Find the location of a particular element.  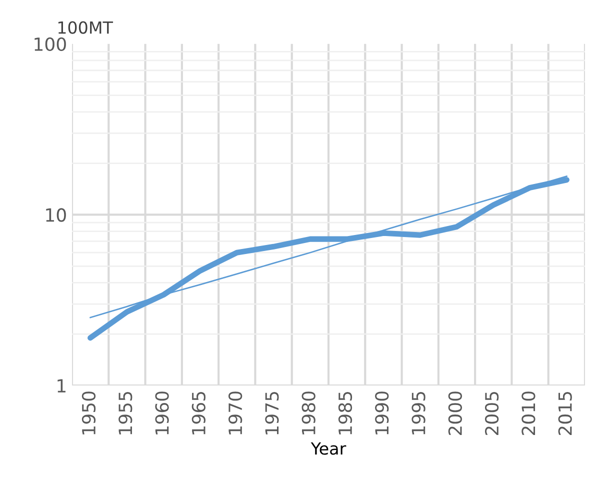

x-tick-label: 2000 is located at coordinates (455, 414).